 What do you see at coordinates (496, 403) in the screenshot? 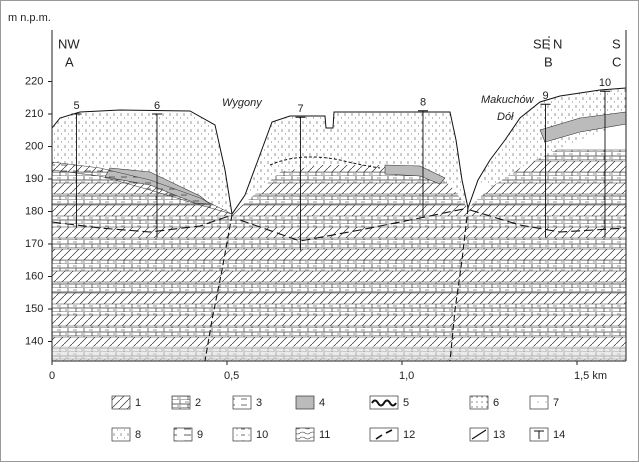
I see `legend-label: 6` at bounding box center [496, 403].